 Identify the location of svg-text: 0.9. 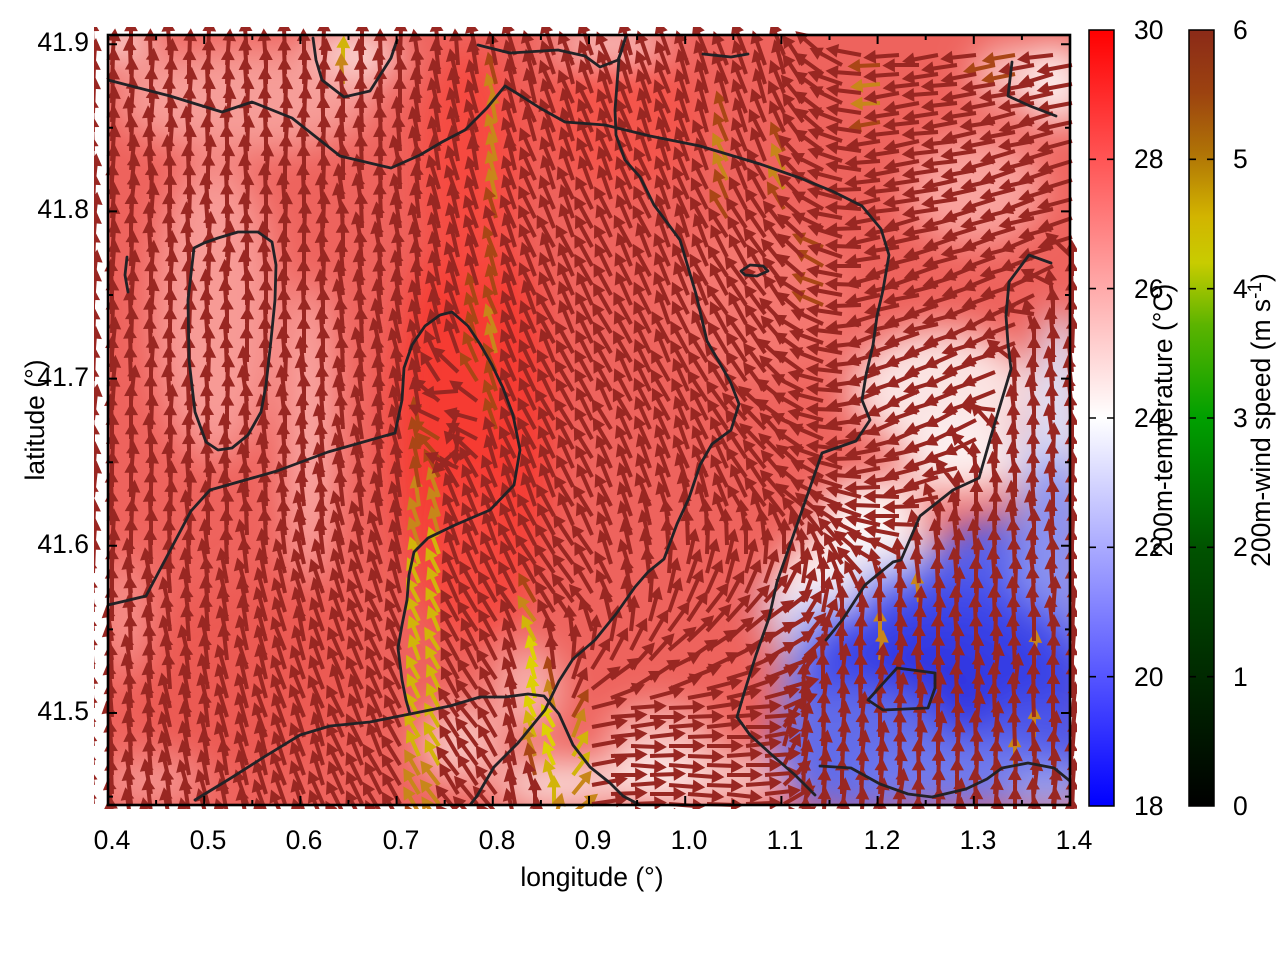
(593, 840).